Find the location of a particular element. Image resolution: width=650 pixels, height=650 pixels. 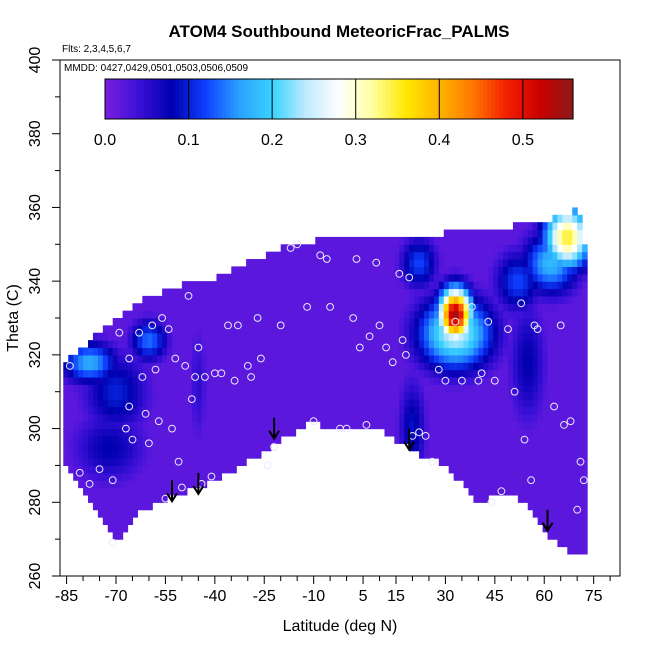

observation-point is located at coordinates (228, 325).